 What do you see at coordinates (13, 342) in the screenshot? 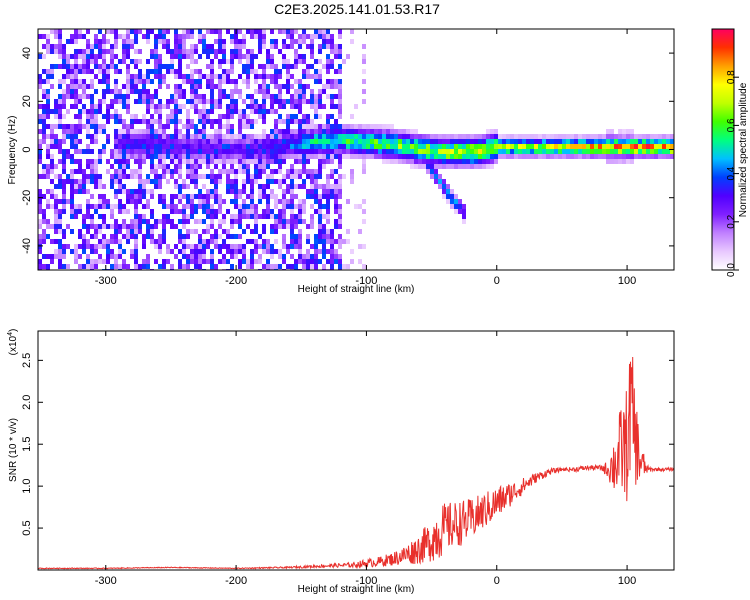
I see `snr-multiplier: (x104)` at bounding box center [13, 342].